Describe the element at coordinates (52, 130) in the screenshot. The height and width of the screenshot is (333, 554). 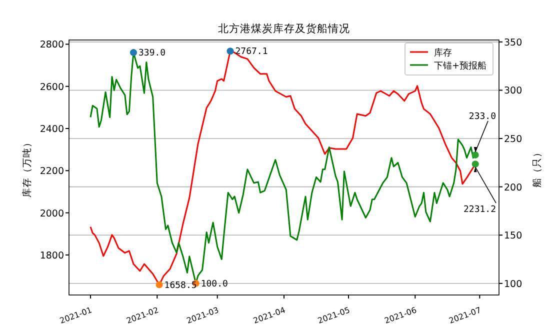
I see `y-tick-label: 2400` at that location.